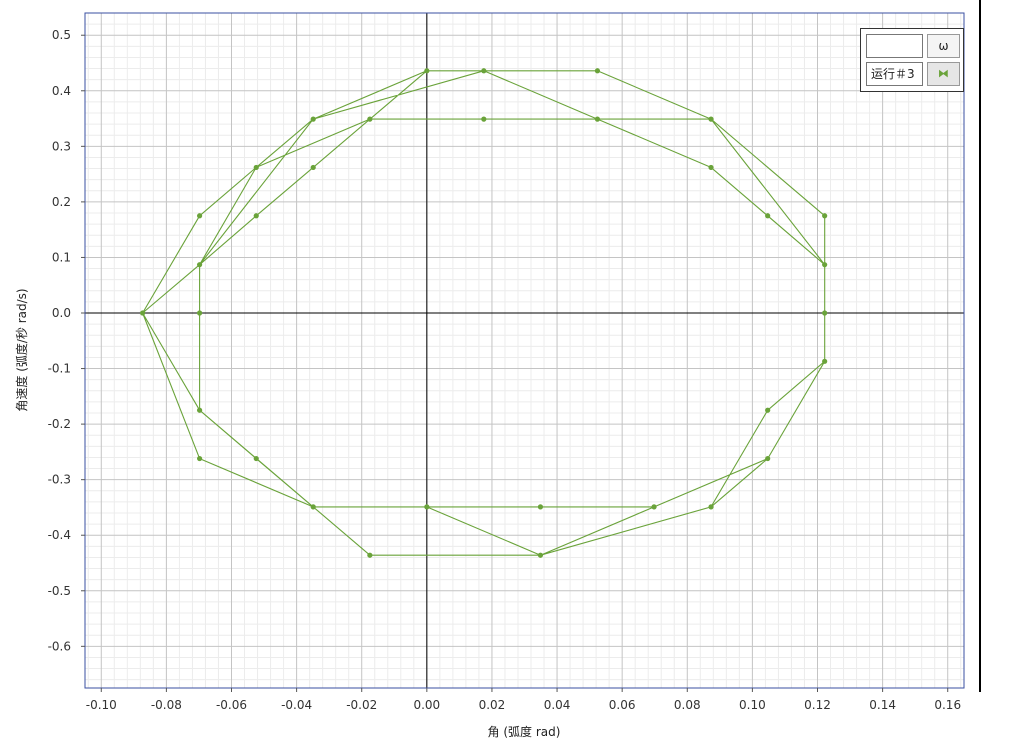  I want to click on x-tick-label: 0.06, so click(622, 705).